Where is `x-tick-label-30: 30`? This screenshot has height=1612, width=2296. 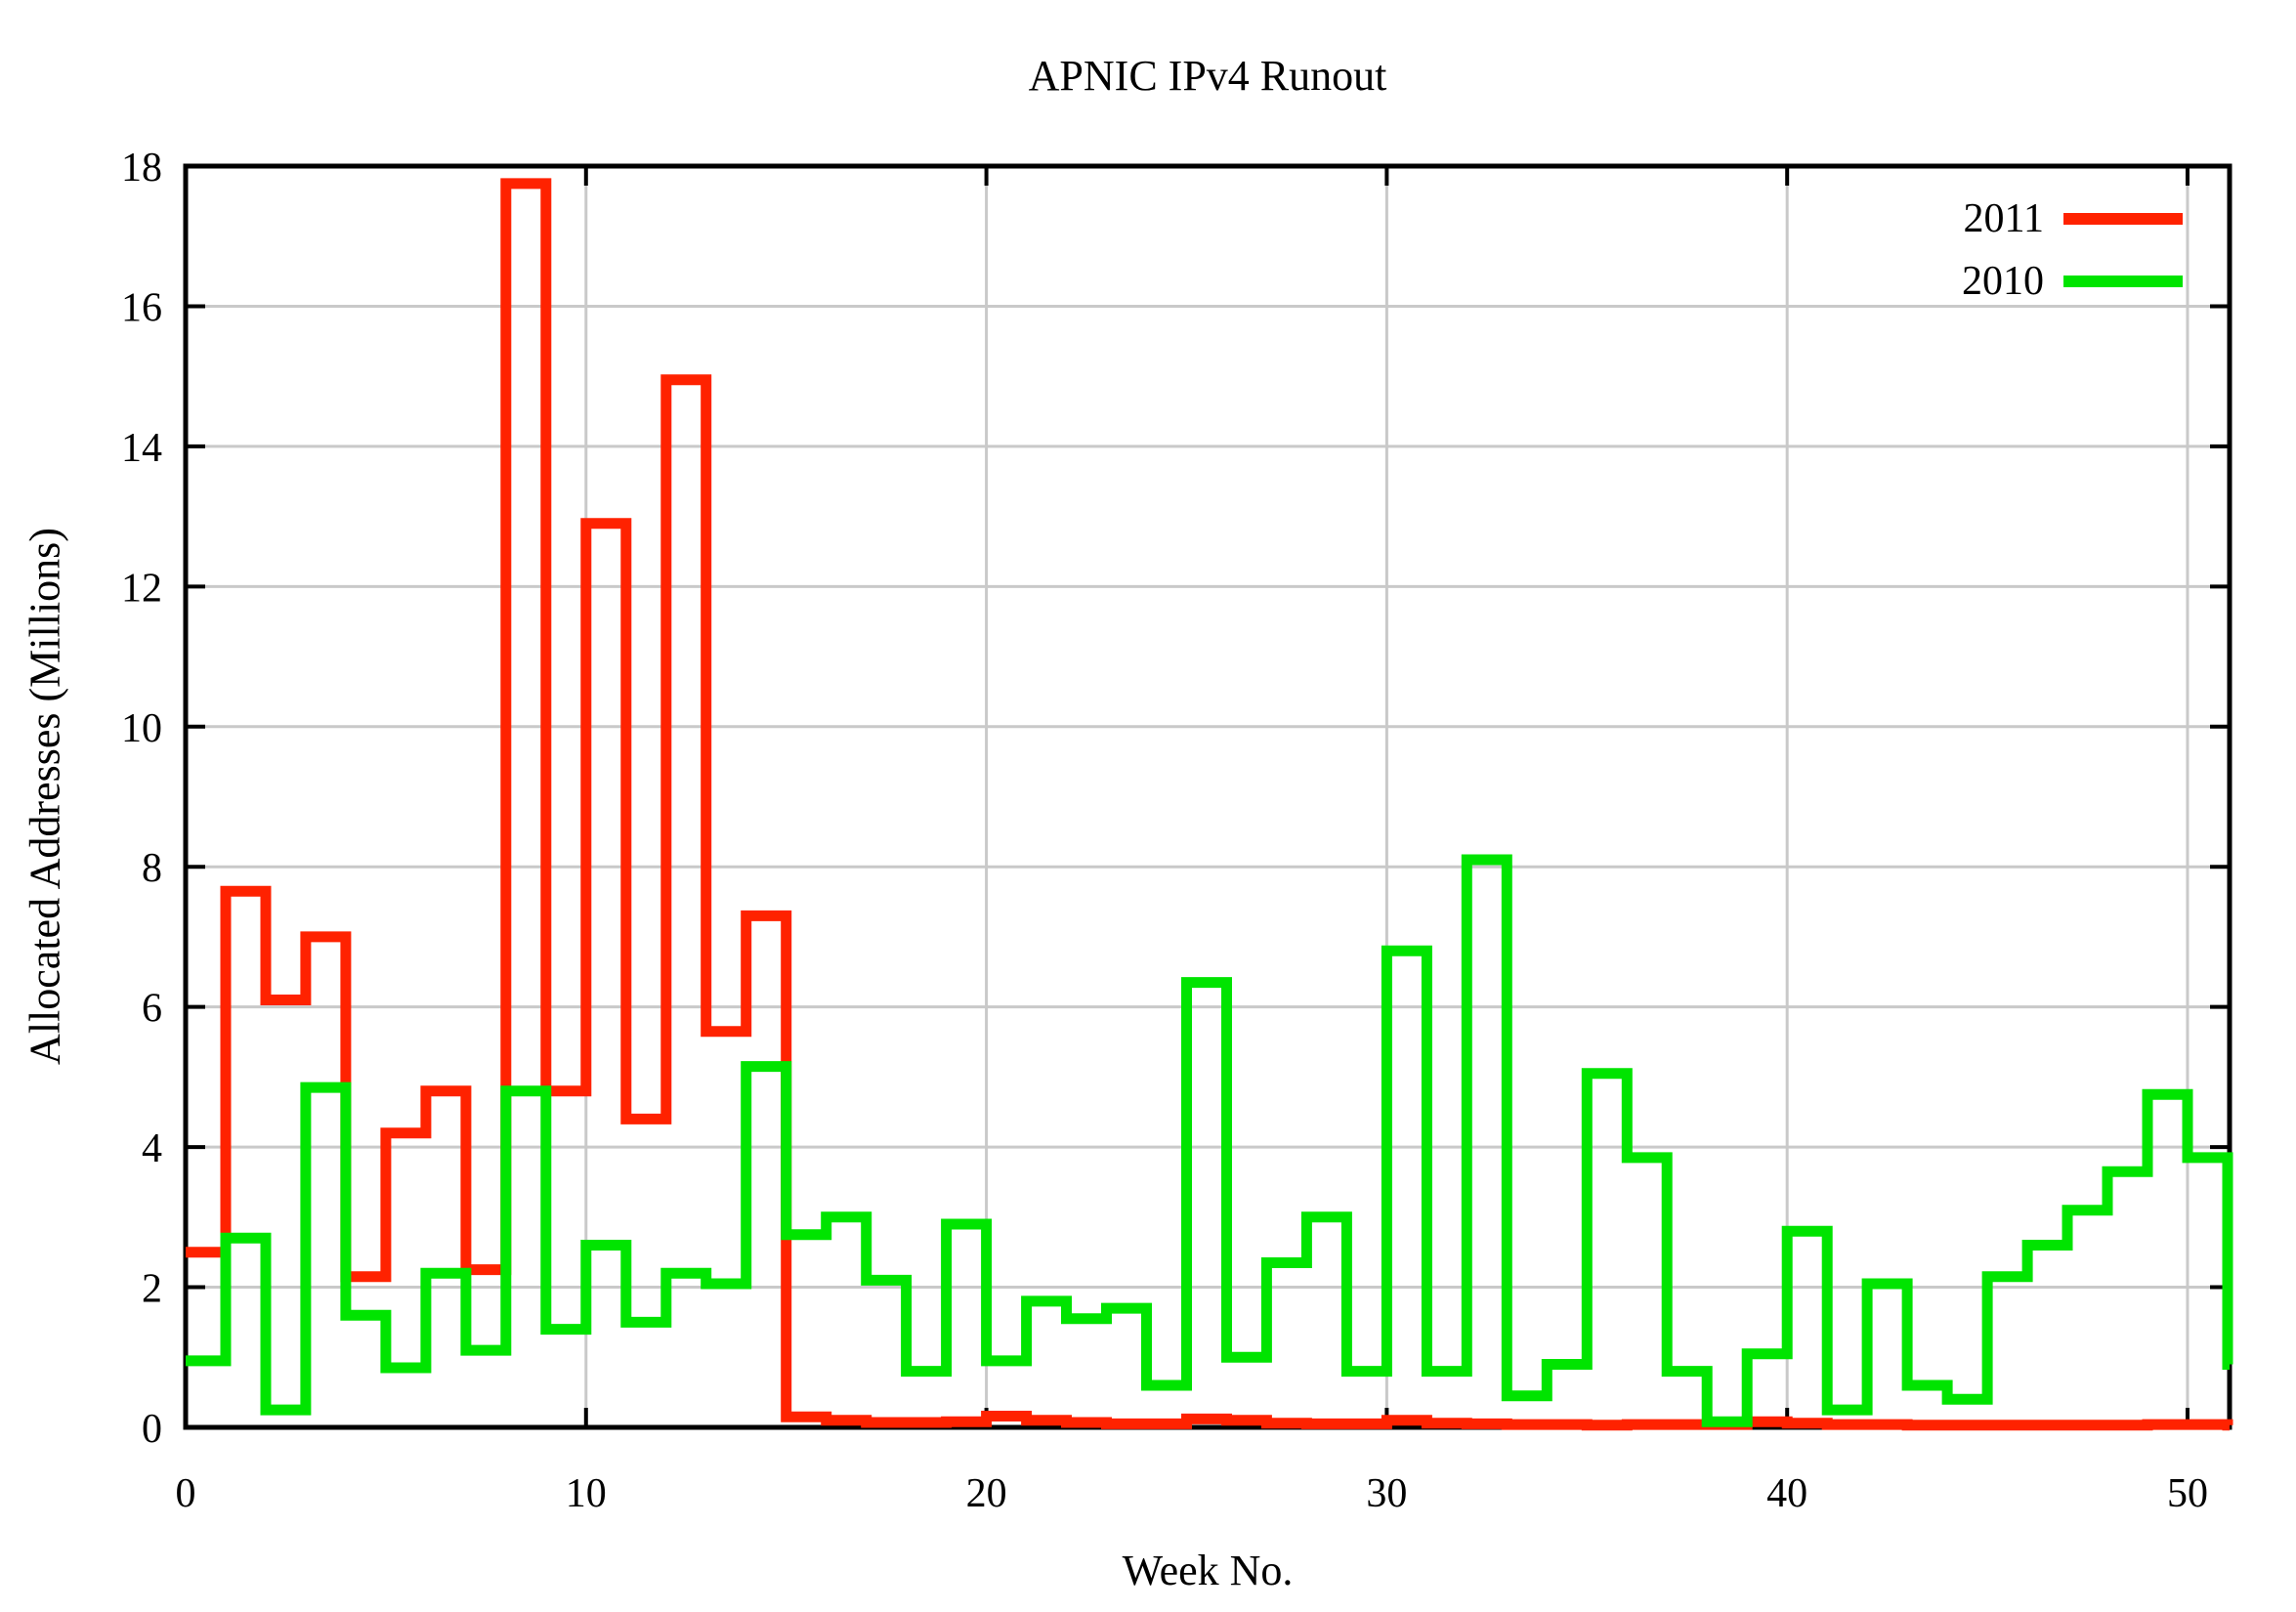 x-tick-label-30: 30 is located at coordinates (1386, 1493).